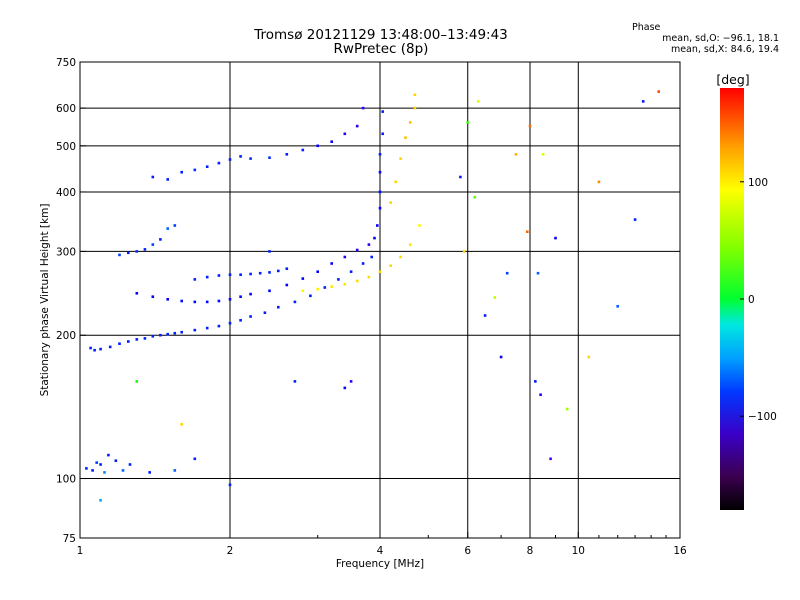 This screenshot has height=600, width=800. I want to click on x-axis-ticks: 1 2 4 6 8 10 16, so click(382, 544).